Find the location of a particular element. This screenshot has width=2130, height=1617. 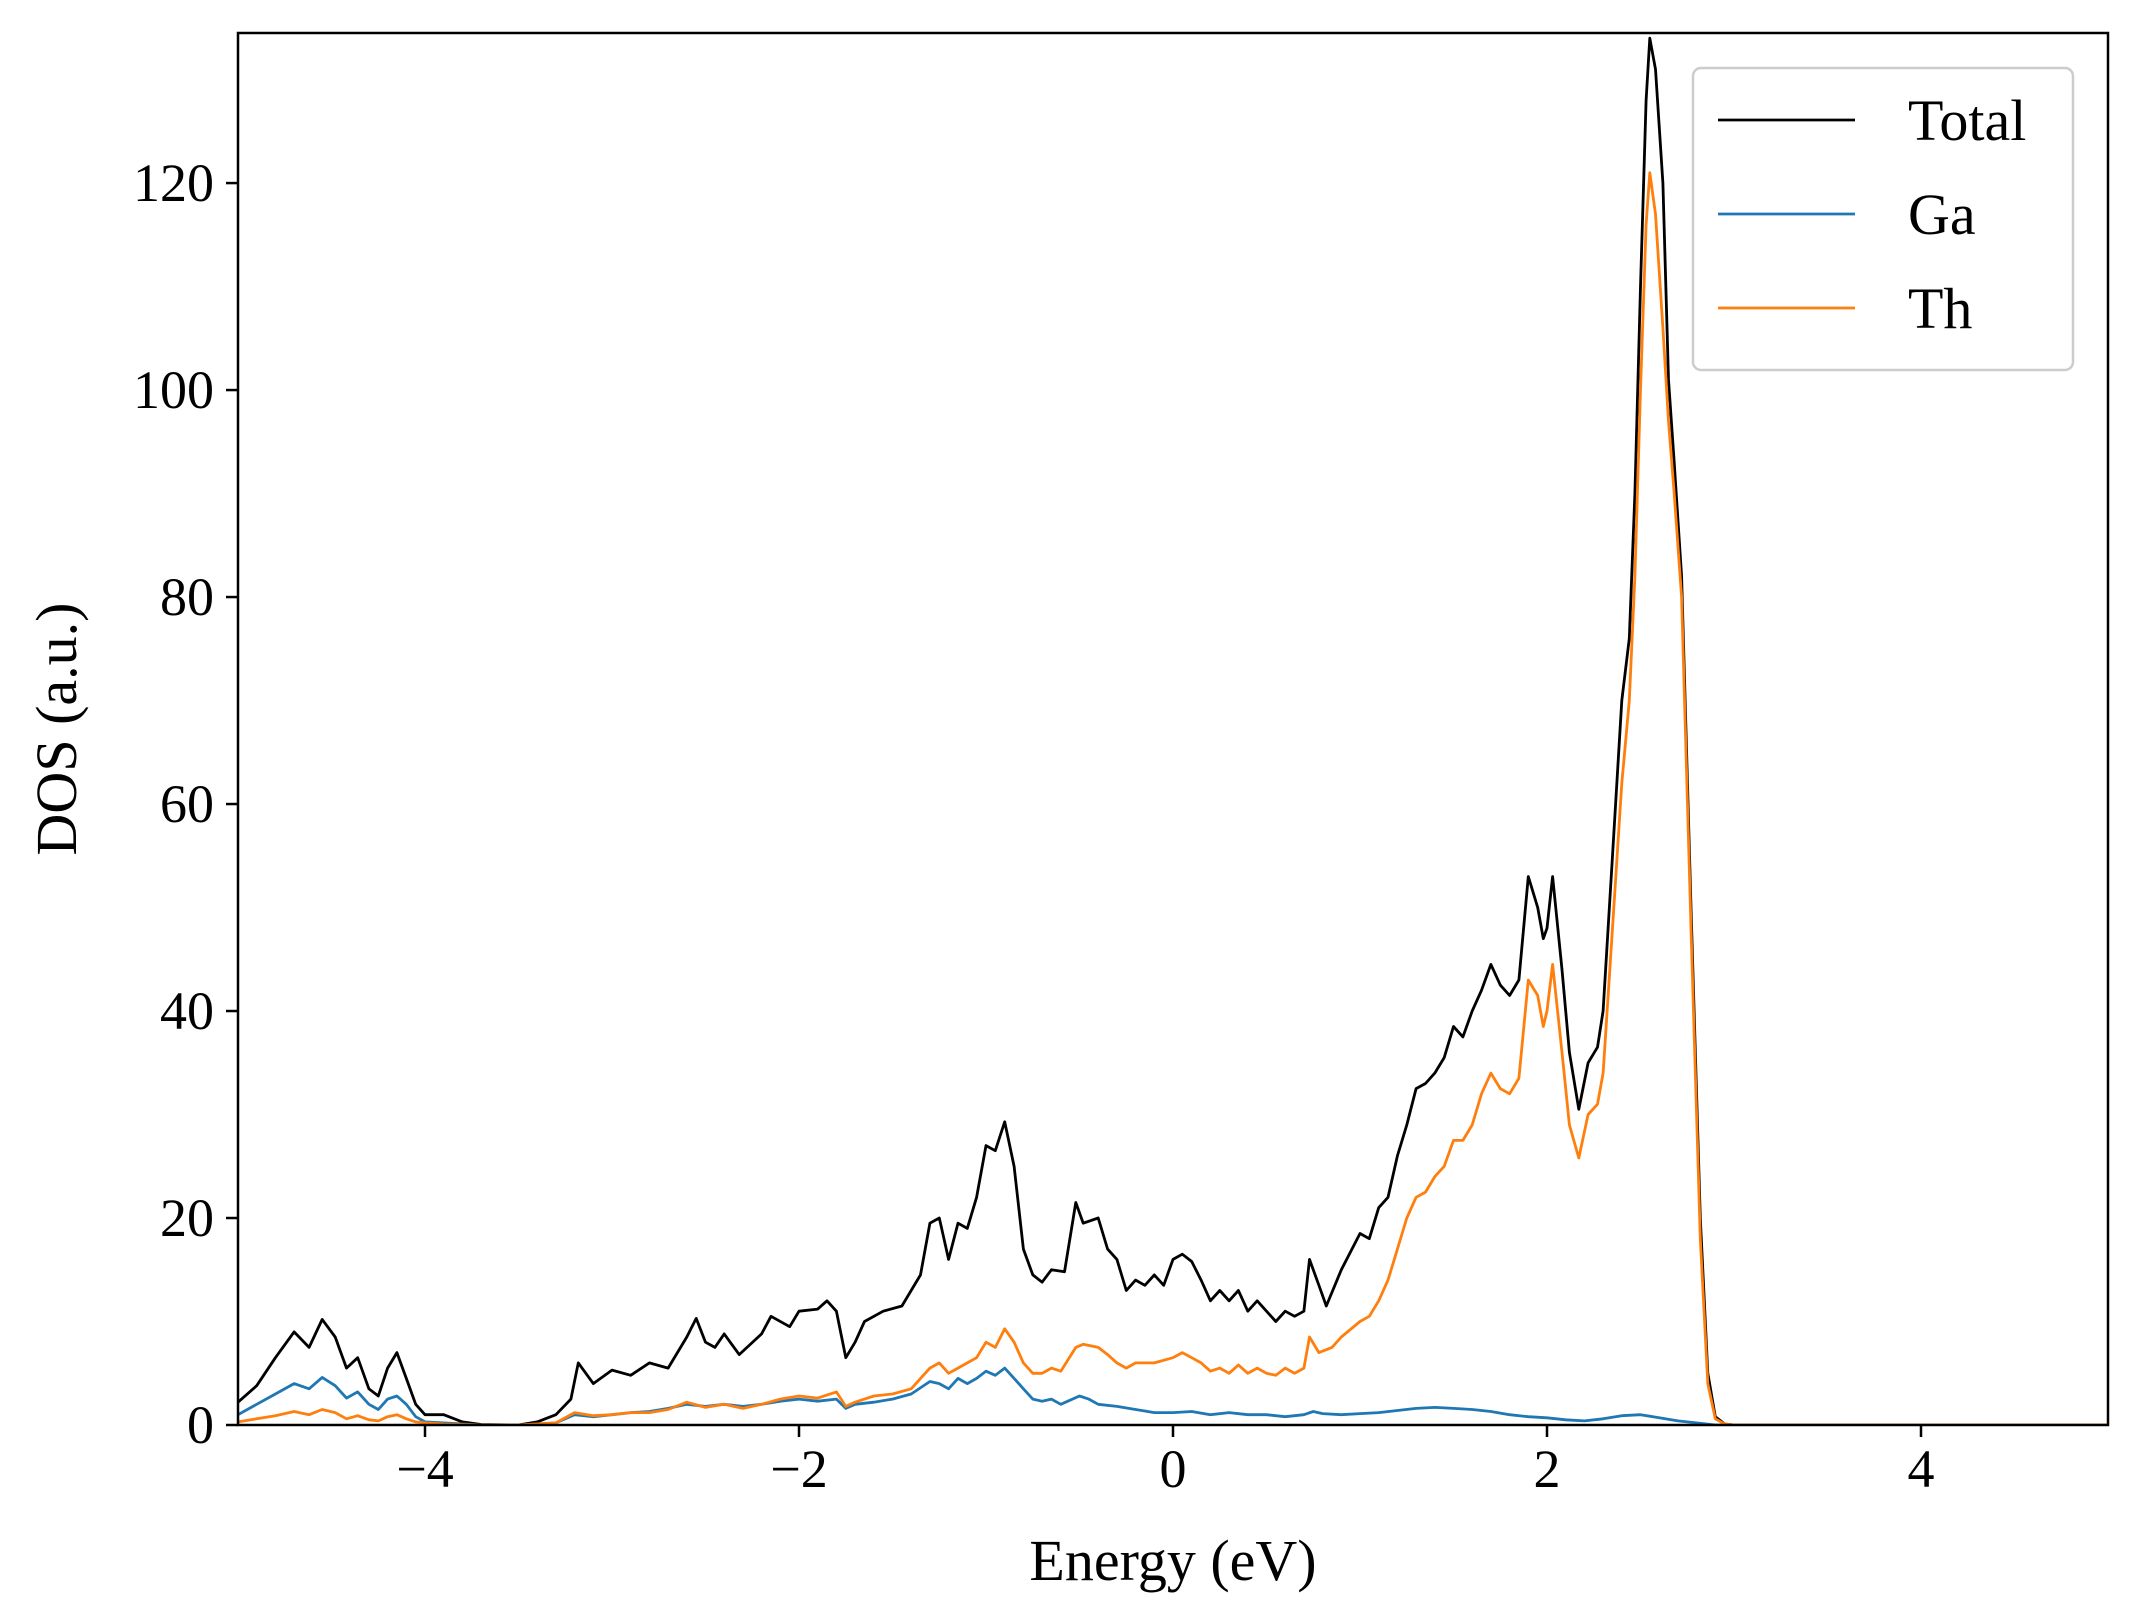

y-tick-label: 120 is located at coordinates (173, 183).